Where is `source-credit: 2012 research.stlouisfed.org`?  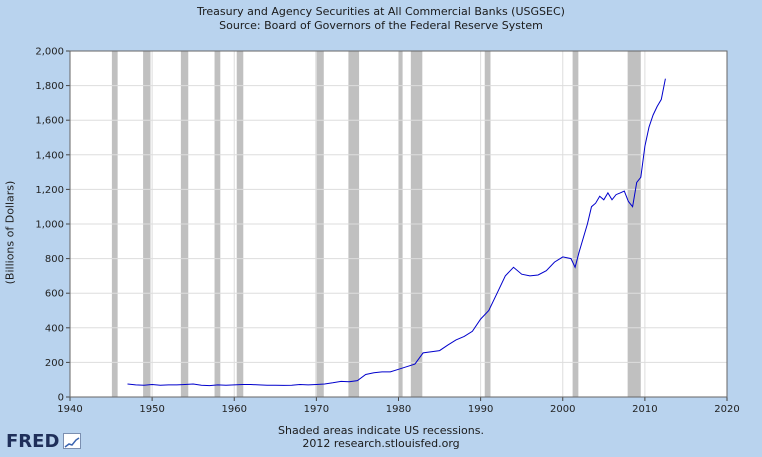
source-credit: 2012 research.stlouisfed.org is located at coordinates (381, 443).